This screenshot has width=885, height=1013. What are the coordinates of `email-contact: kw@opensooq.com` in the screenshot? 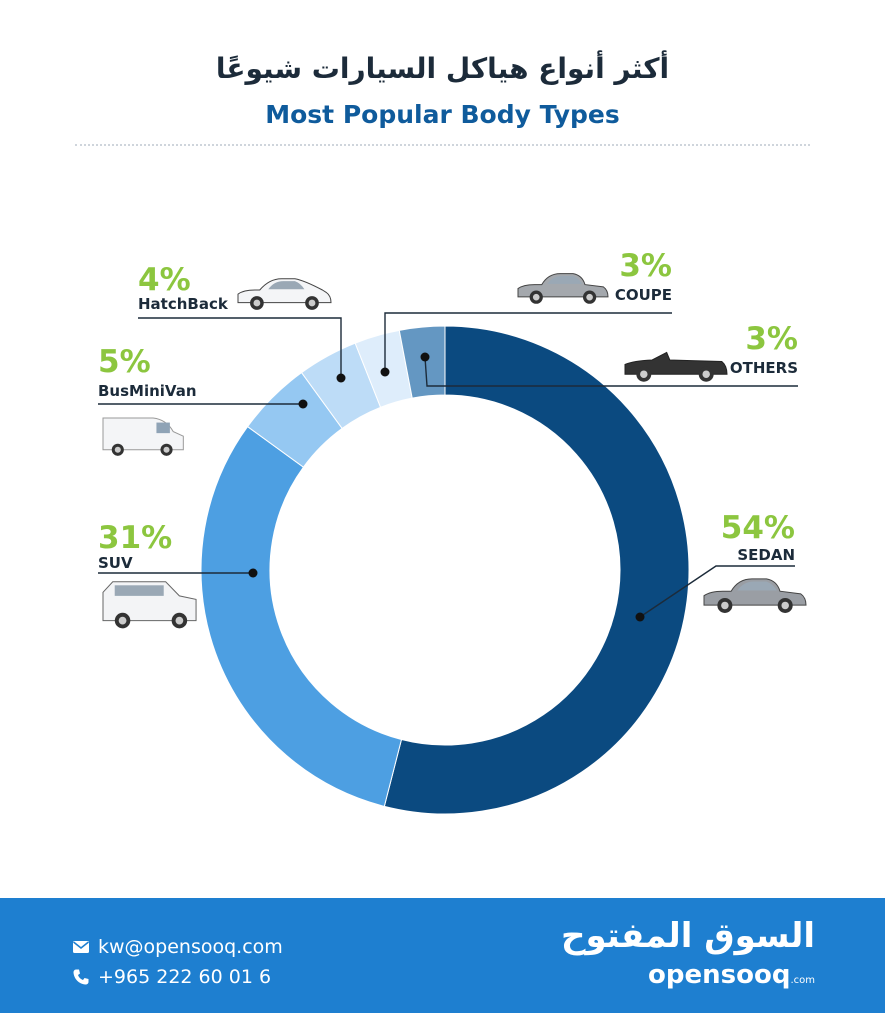 It's located at (177, 947).